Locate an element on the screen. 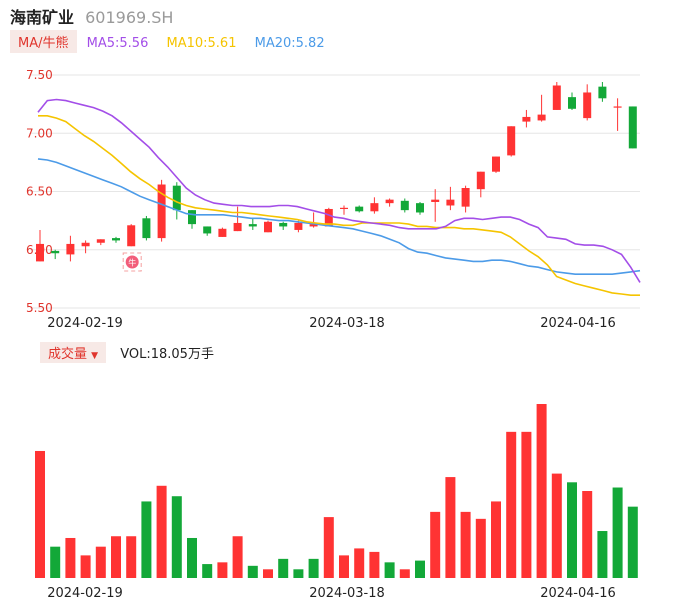  price-tick-label: 5.50 is located at coordinates (39, 308).